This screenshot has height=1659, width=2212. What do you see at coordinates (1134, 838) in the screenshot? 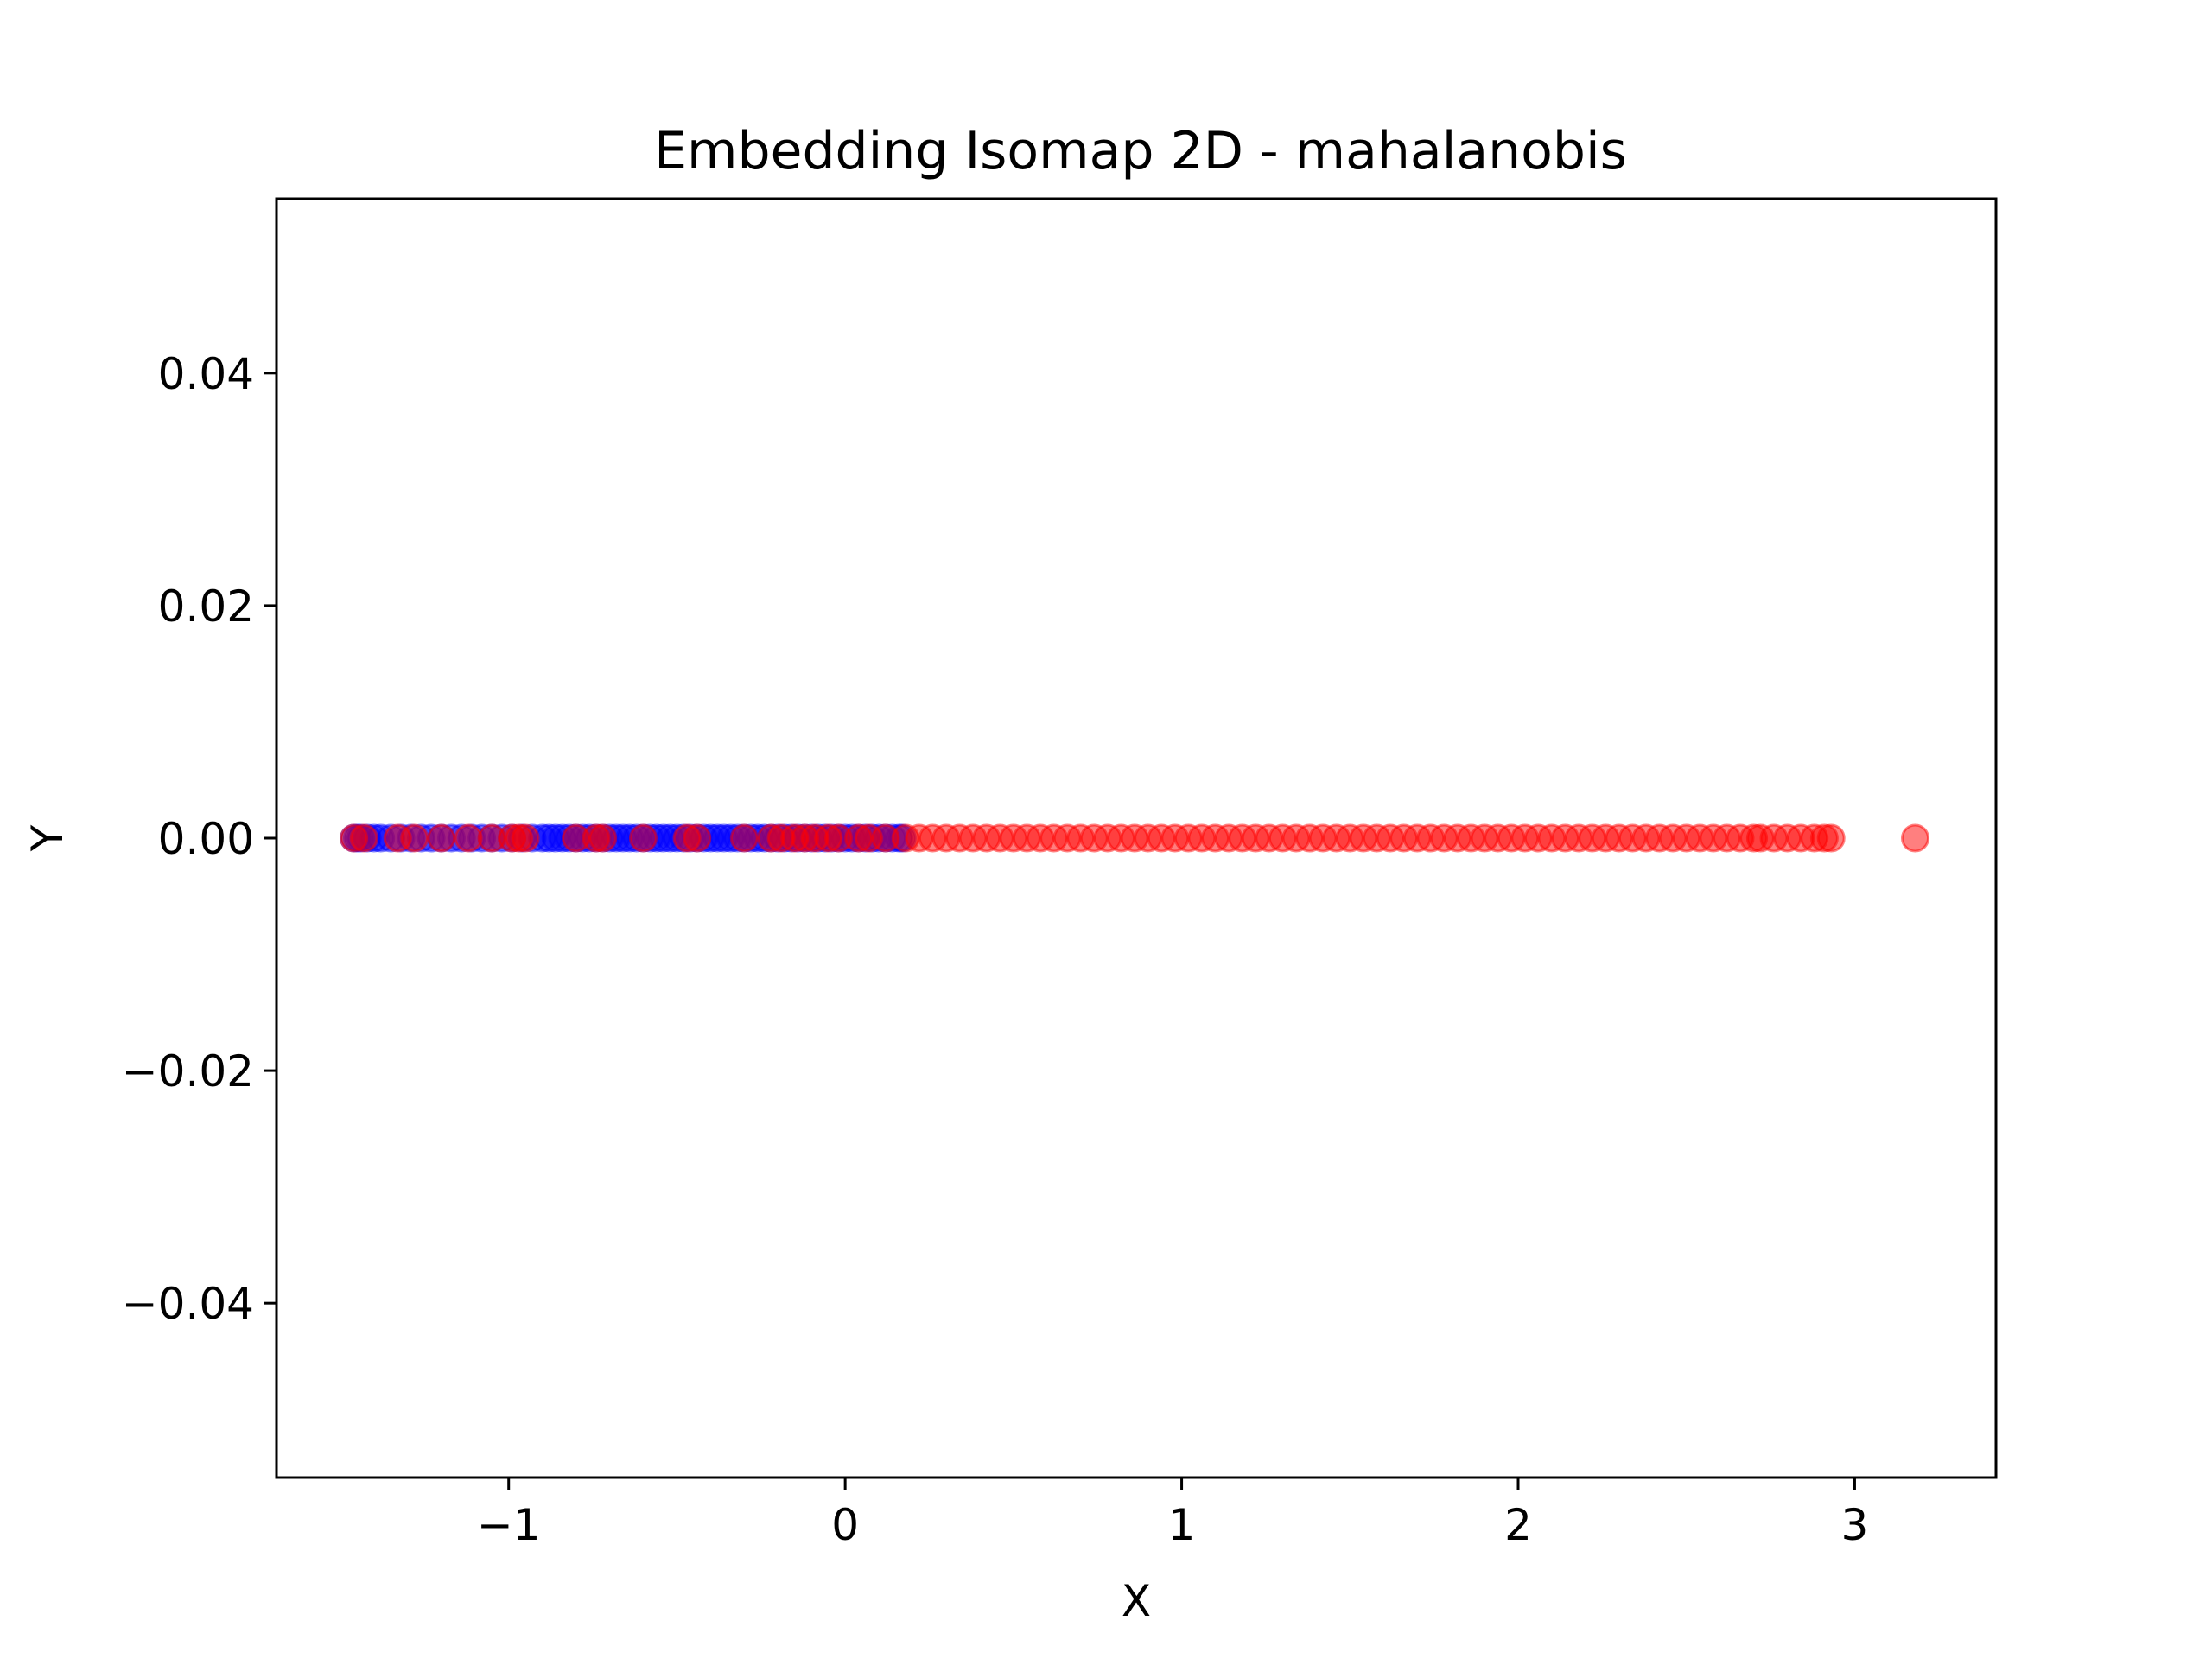
I see `data-points` at bounding box center [1134, 838].